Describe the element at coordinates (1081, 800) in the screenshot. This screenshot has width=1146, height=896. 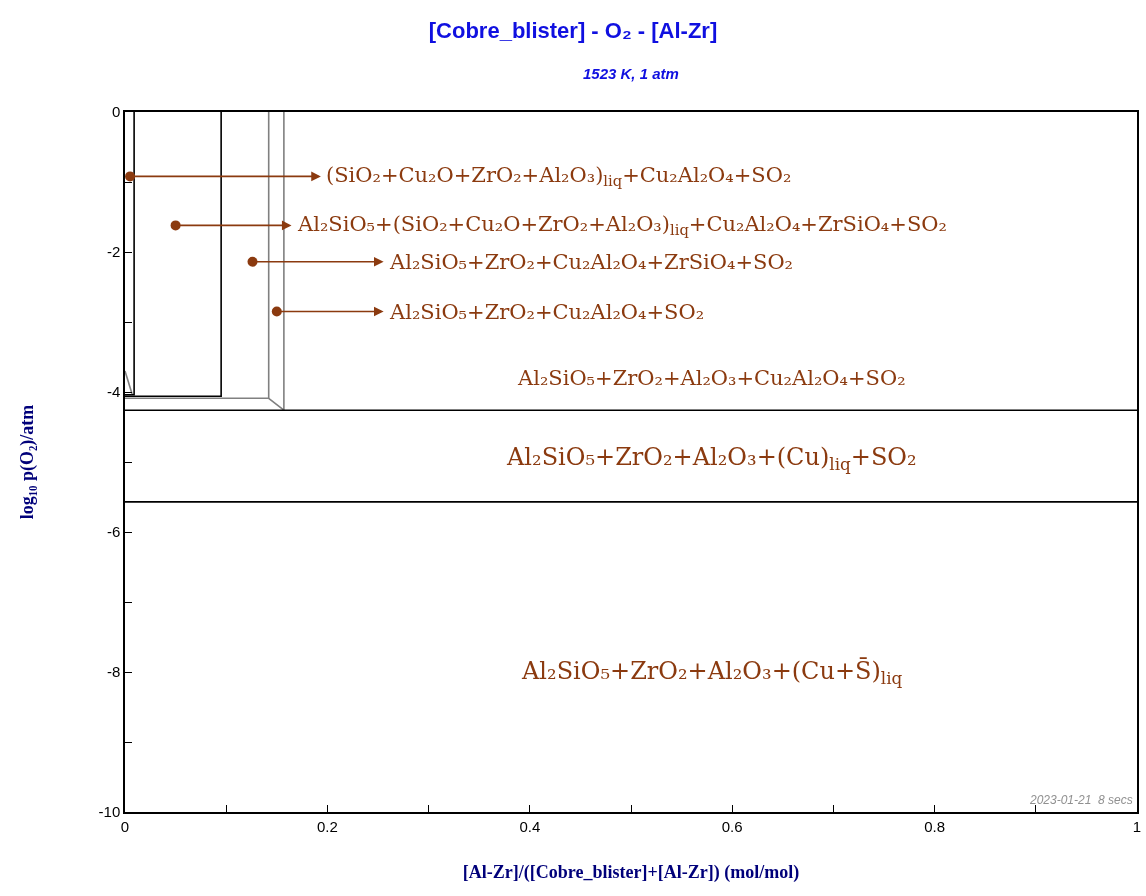
I see `annotation: 2023-01-21 8 secs` at that location.